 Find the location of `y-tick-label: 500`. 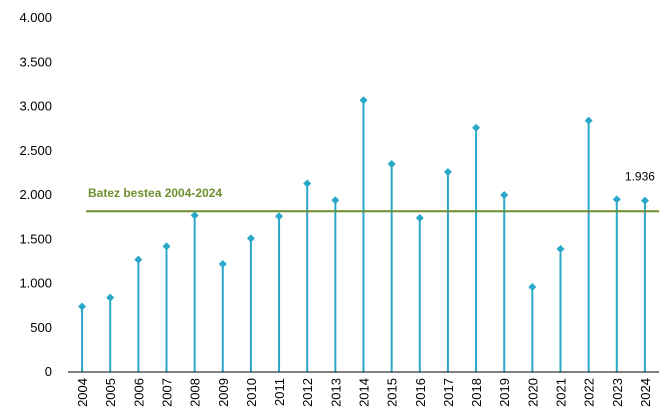

y-tick-label: 500 is located at coordinates (41, 327).